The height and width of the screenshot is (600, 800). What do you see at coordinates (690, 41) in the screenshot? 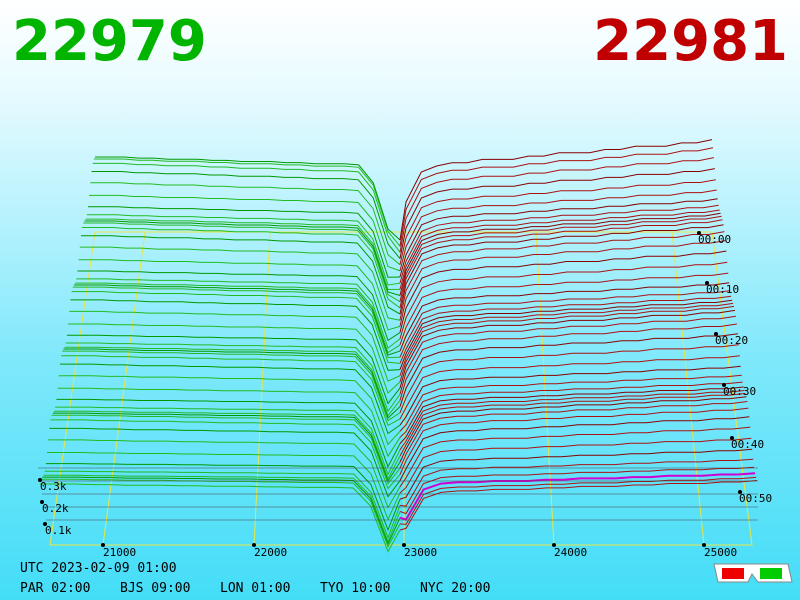
I see `ask-price: 22981` at bounding box center [690, 41].